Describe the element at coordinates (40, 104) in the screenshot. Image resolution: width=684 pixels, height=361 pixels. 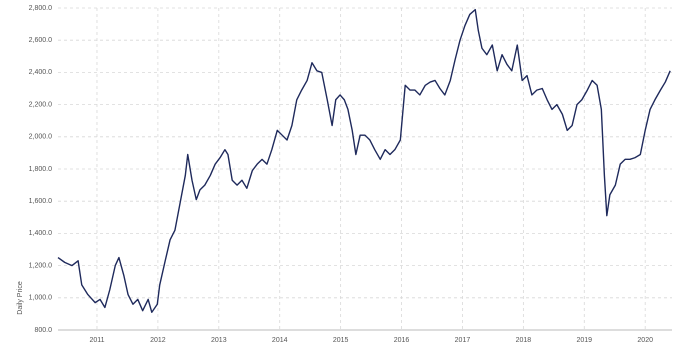
I see `y-tick-label: 2,200.0` at that location.